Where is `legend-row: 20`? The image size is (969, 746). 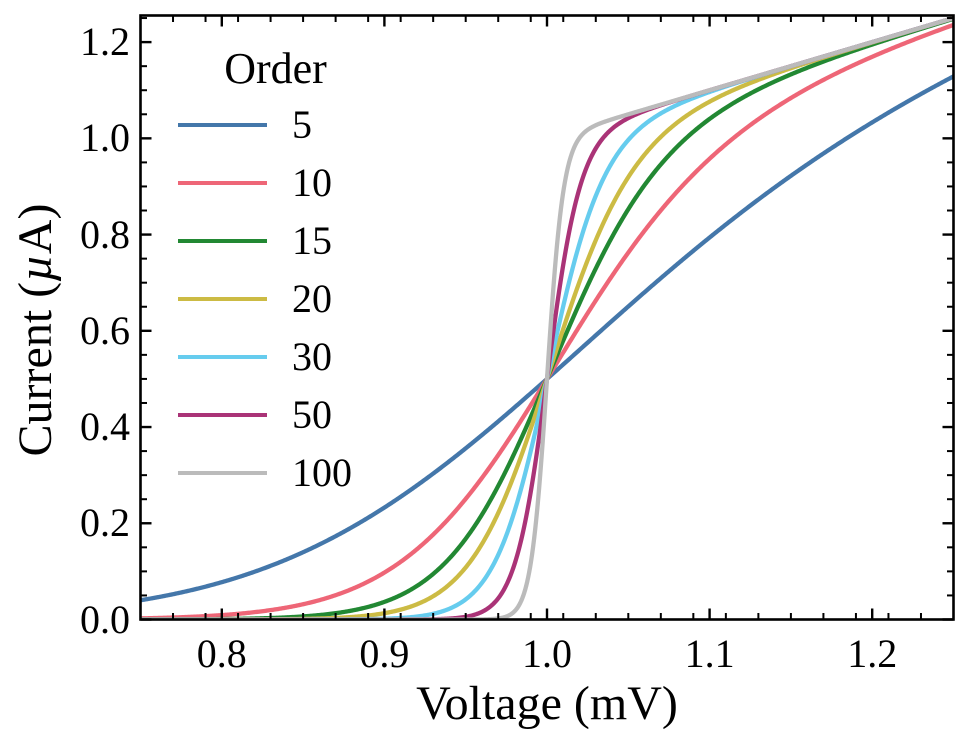
legend-row: 20 is located at coordinates (265, 299).